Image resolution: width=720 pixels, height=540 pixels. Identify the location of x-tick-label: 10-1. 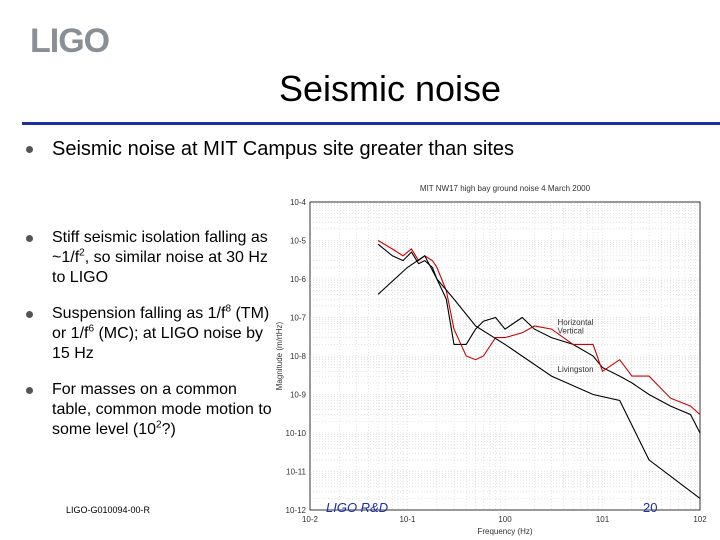
(407, 519).